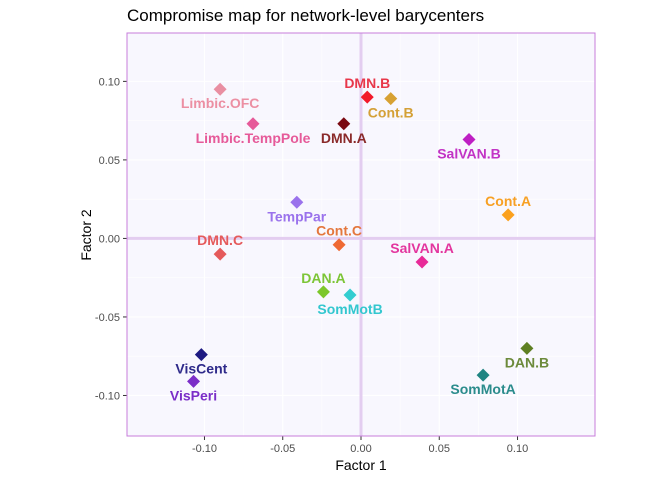  Describe the element at coordinates (253, 124) in the screenshot. I see `point-limbic-temppole` at that location.